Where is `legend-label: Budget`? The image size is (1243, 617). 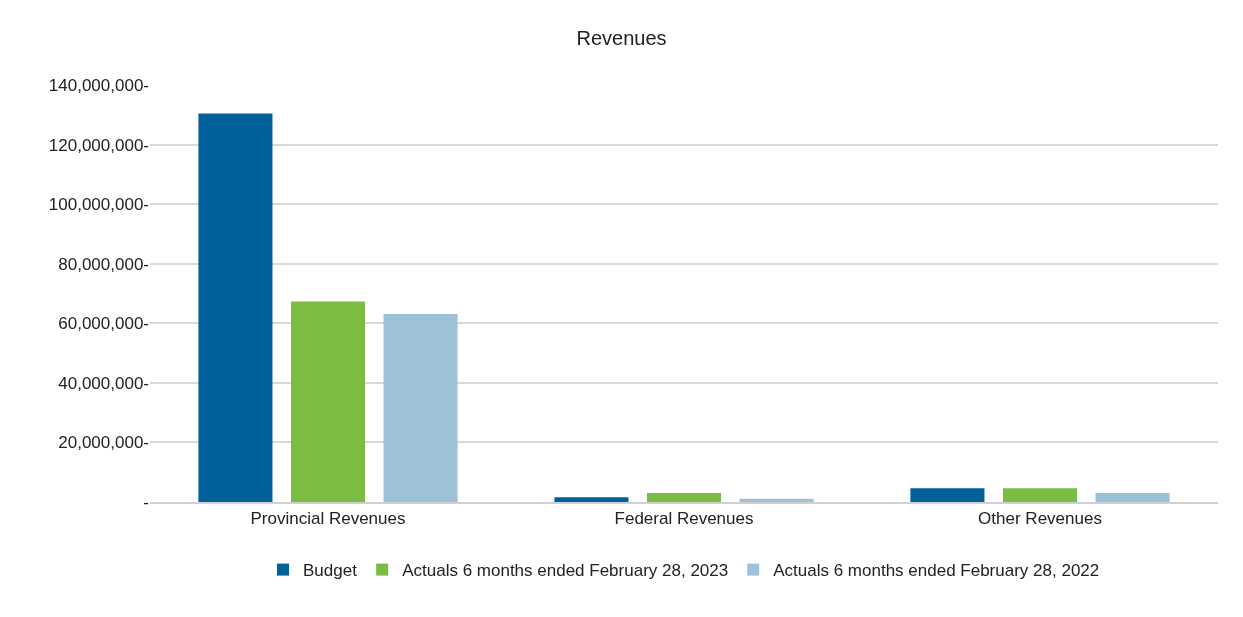
legend-label: Budget is located at coordinates (330, 571).